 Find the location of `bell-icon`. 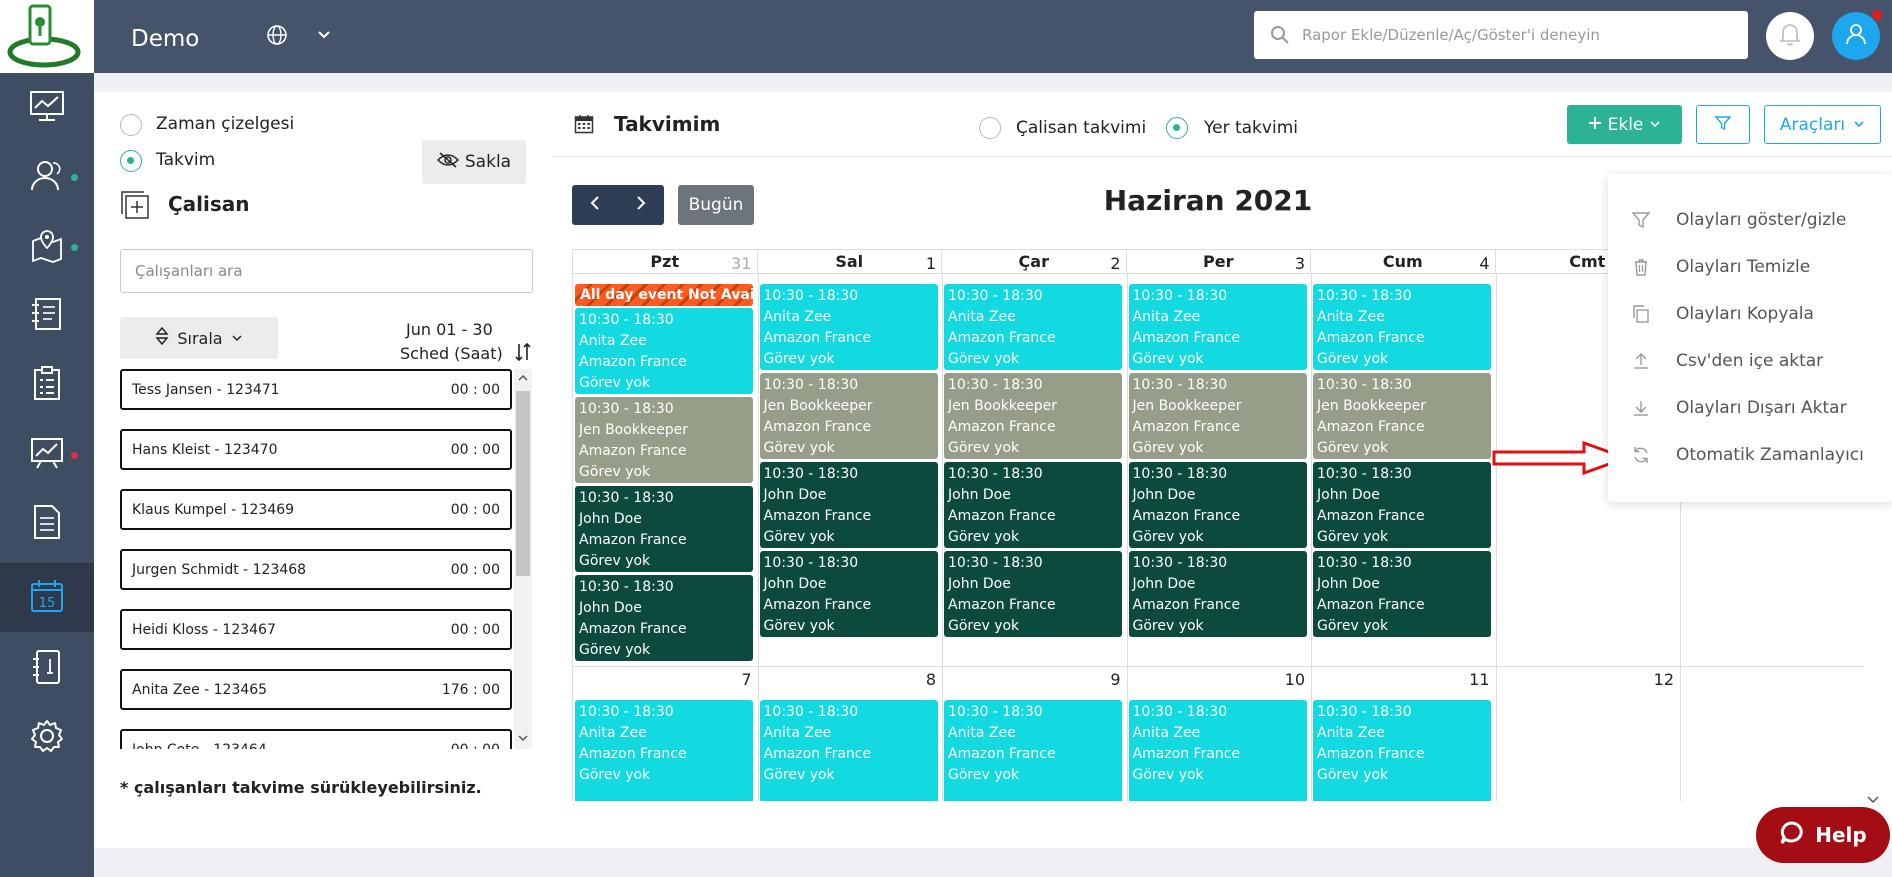

bell-icon is located at coordinates (1790, 36).